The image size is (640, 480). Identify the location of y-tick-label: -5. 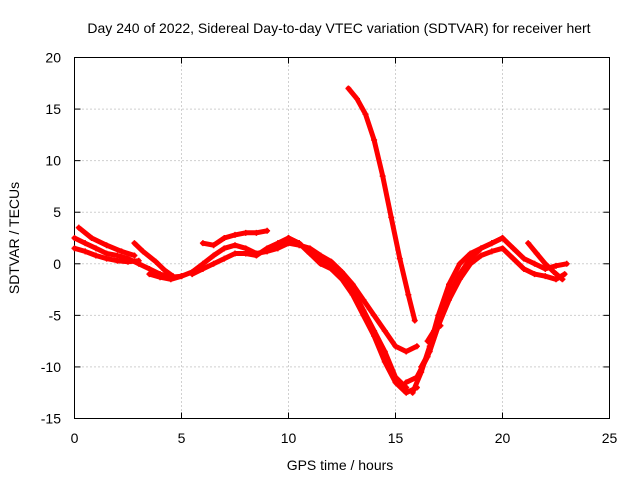
(55, 315).